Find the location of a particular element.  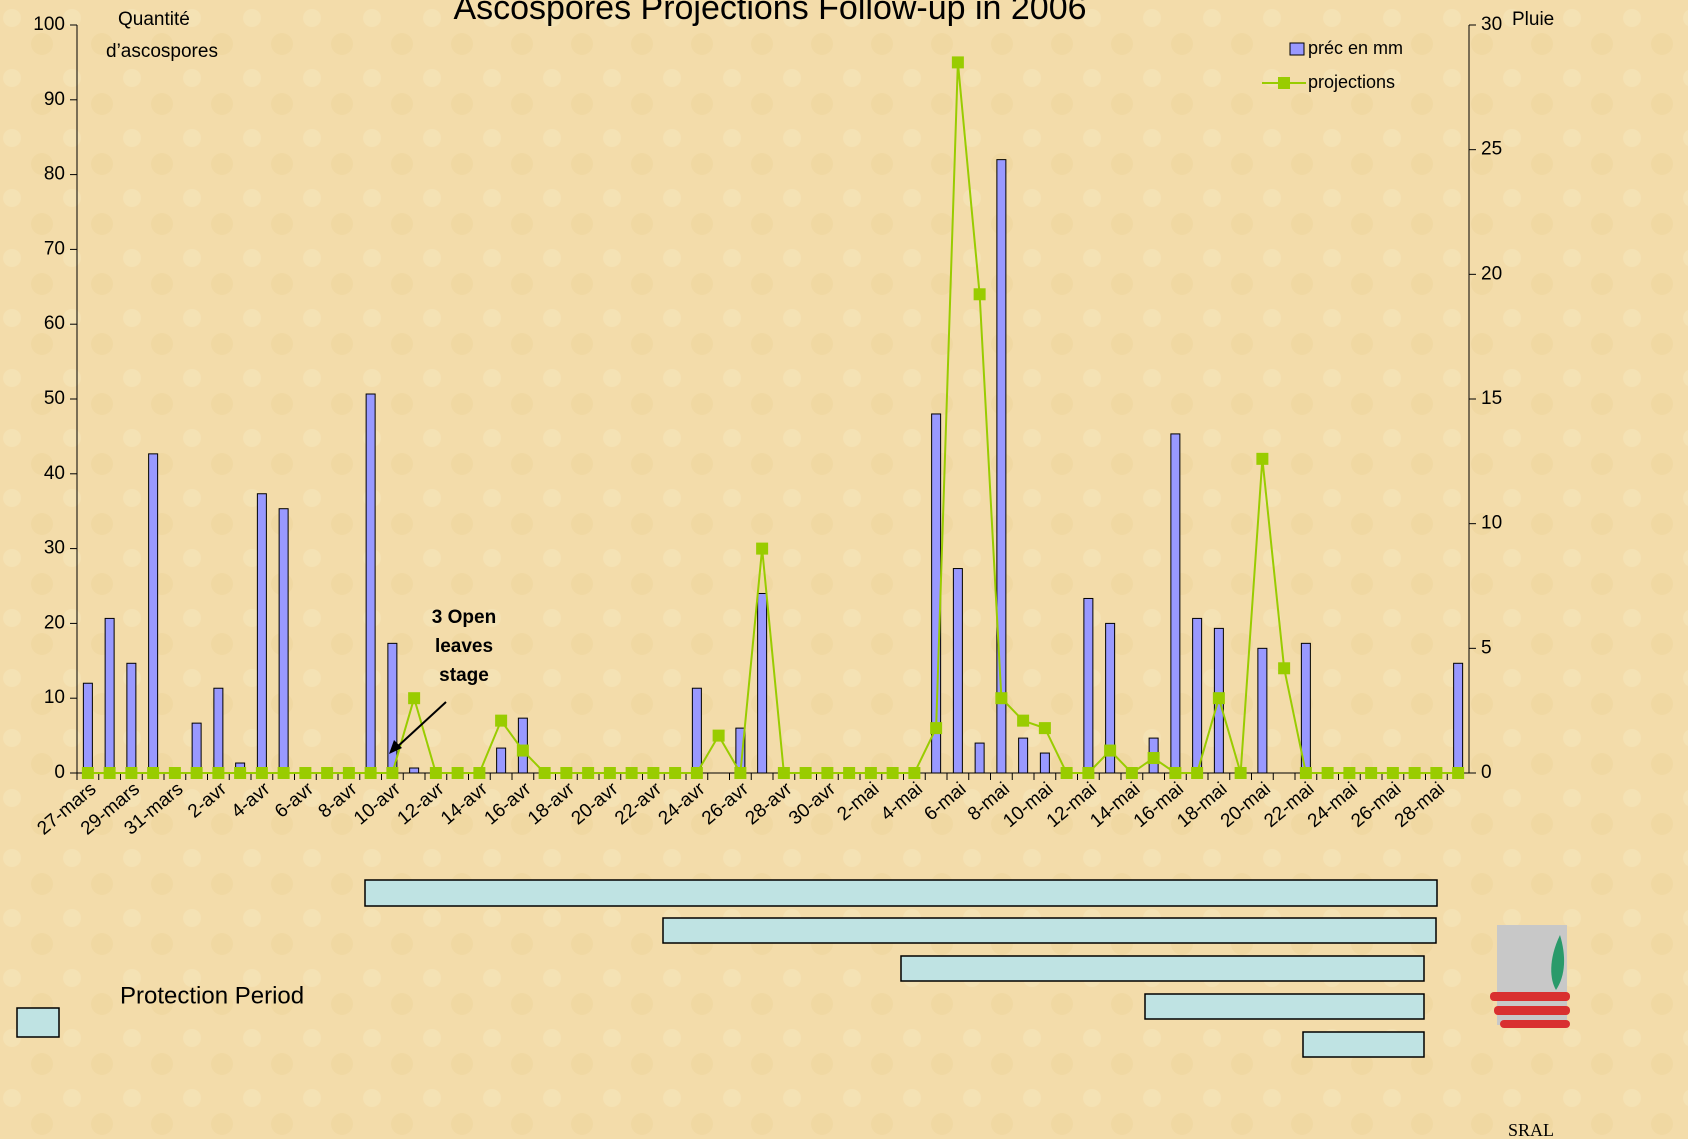

y-tick-label: 90 is located at coordinates (54, 99).